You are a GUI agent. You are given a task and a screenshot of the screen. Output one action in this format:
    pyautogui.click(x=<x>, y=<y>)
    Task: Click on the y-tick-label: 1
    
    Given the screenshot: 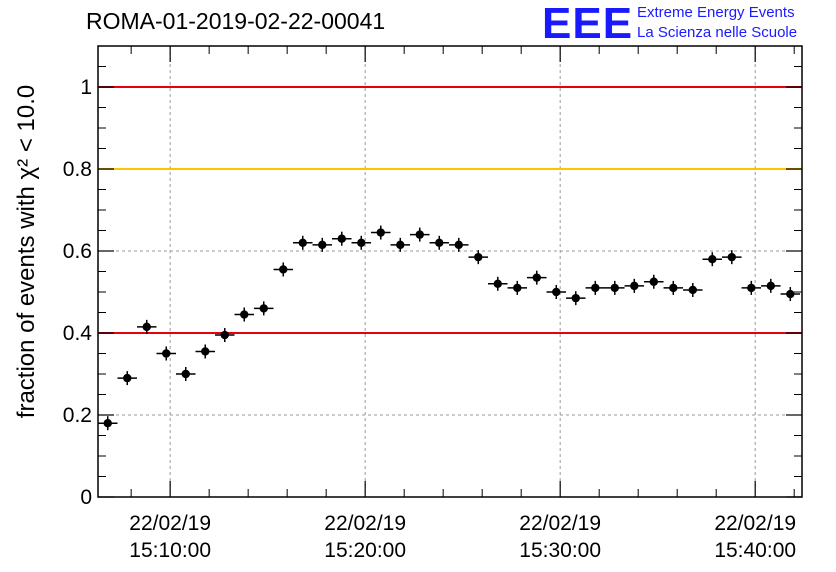 What is the action you would take?
    pyautogui.click(x=86, y=87)
    